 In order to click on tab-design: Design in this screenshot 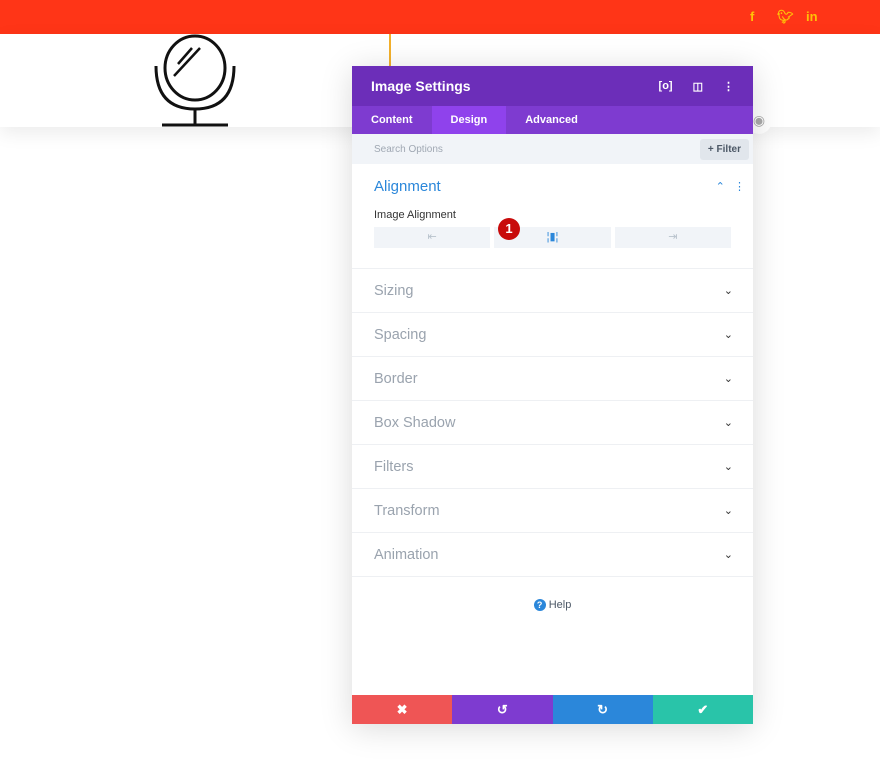, I will do `click(469, 120)`.